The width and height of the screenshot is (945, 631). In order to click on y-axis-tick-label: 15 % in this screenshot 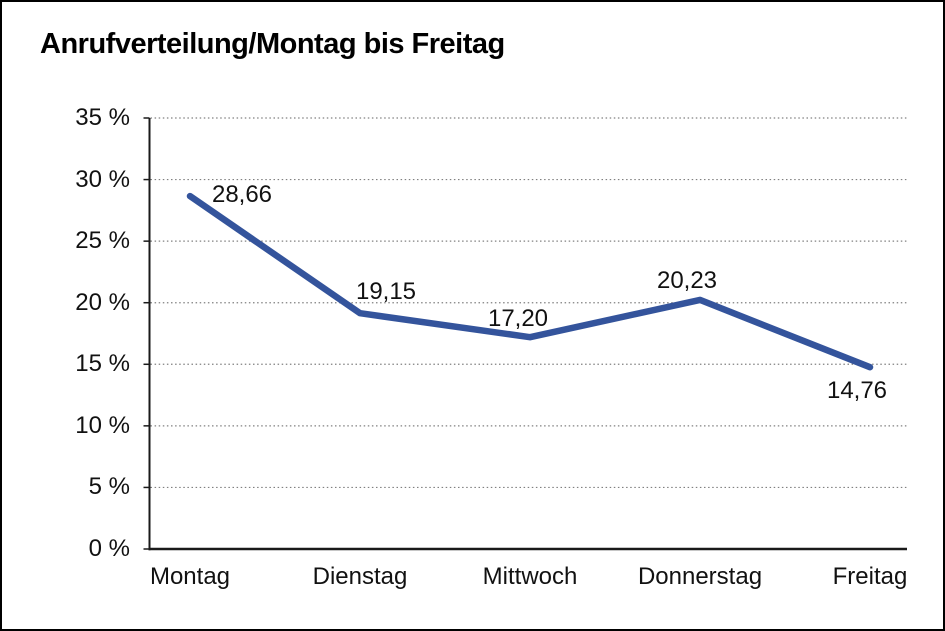, I will do `click(102, 363)`.